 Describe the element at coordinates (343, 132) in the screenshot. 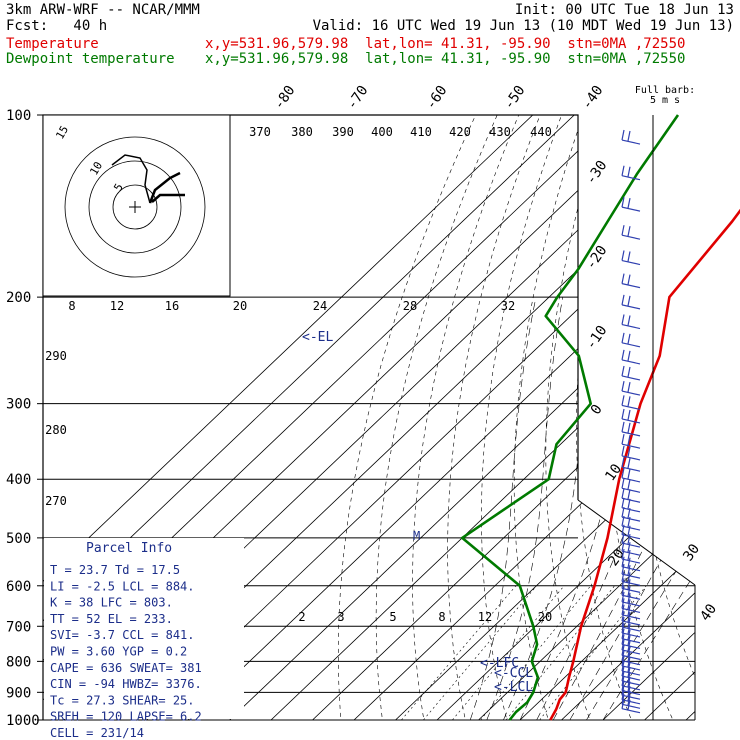

I see `theta-label: 390` at that location.